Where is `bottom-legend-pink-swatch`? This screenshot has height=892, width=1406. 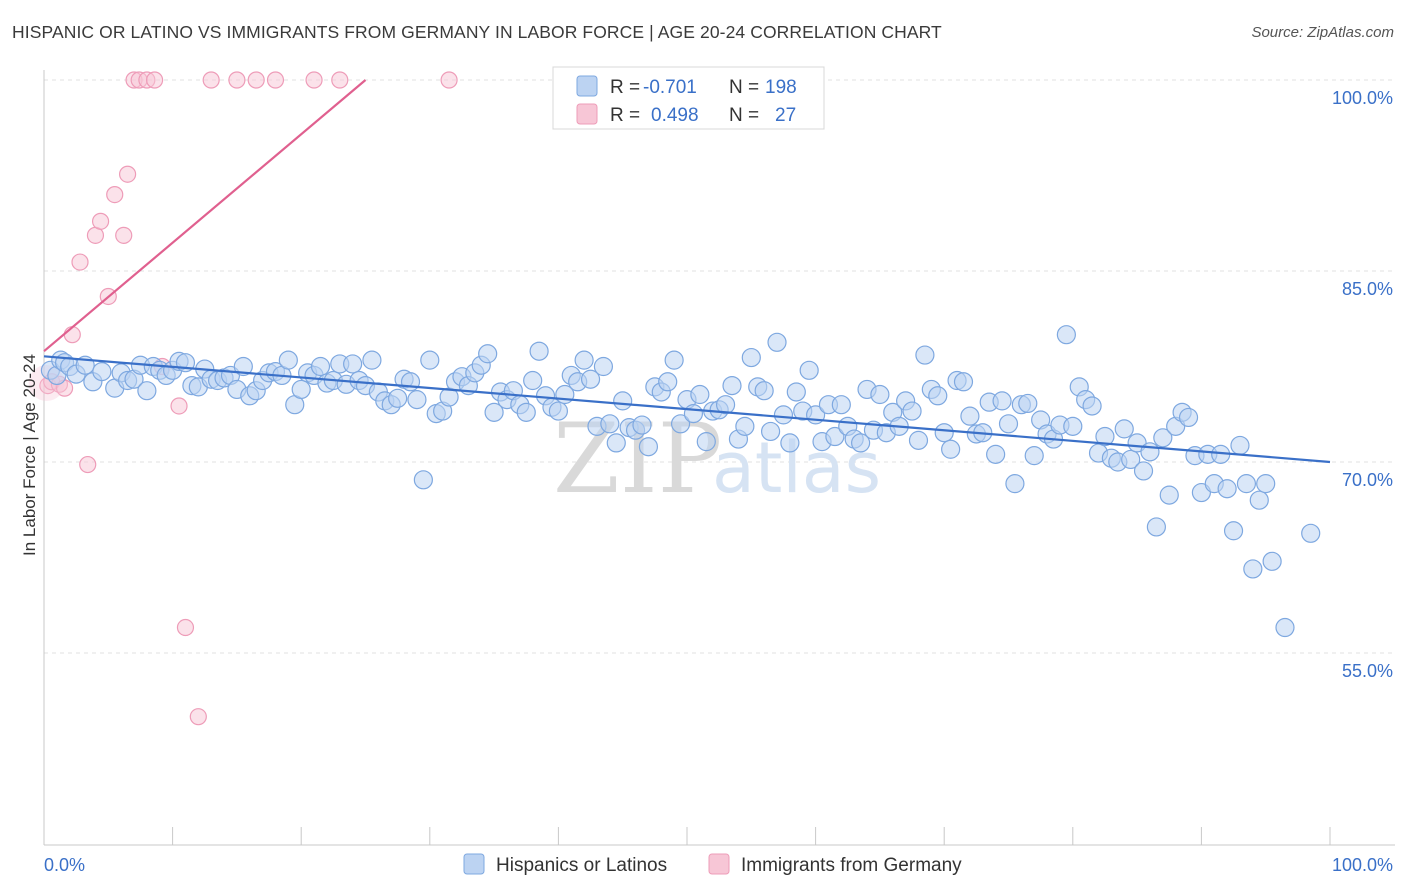
bottom-legend-pink-swatch is located at coordinates (719, 864).